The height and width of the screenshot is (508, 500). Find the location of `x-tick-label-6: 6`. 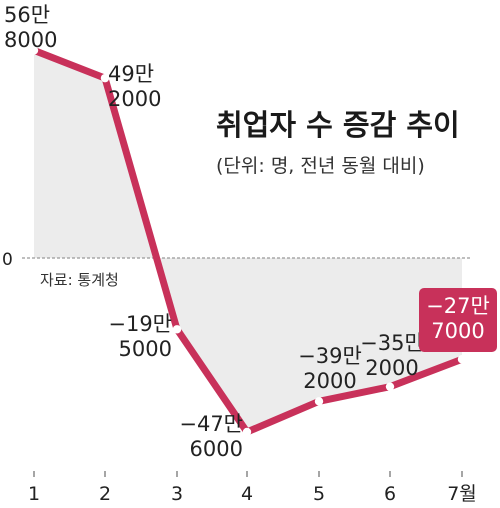

x-tick-label-6: 6 is located at coordinates (390, 494).